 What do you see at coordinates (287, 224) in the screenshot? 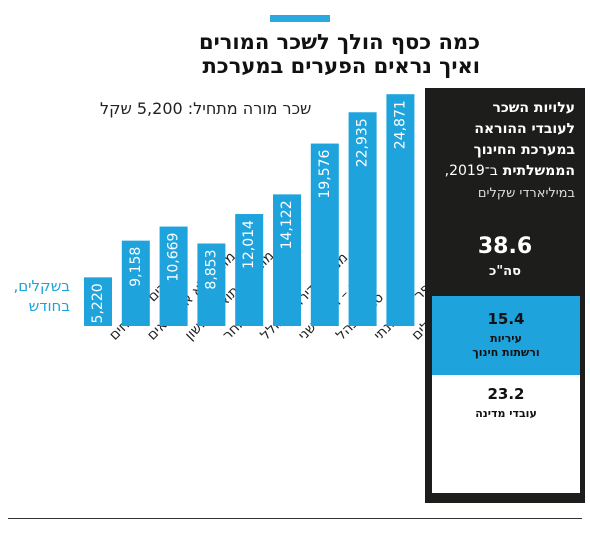
I see `bar-value-label-5: 14,122` at bounding box center [287, 224].